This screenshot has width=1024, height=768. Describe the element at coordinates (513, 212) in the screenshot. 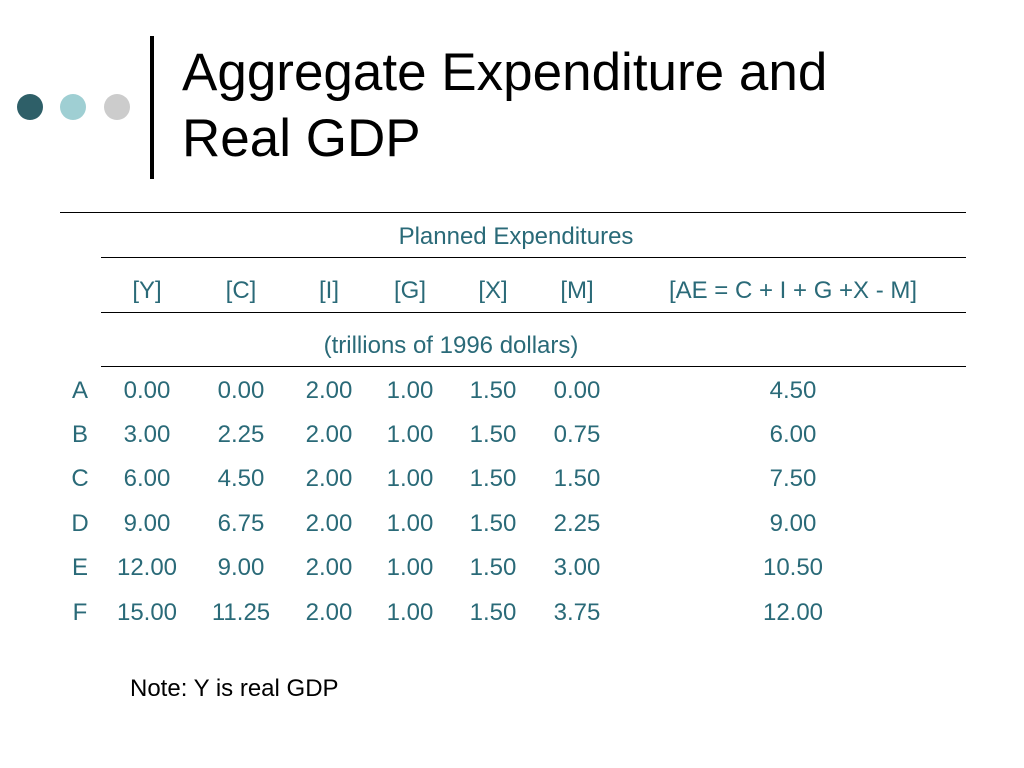

I see `table-top-rule` at that location.